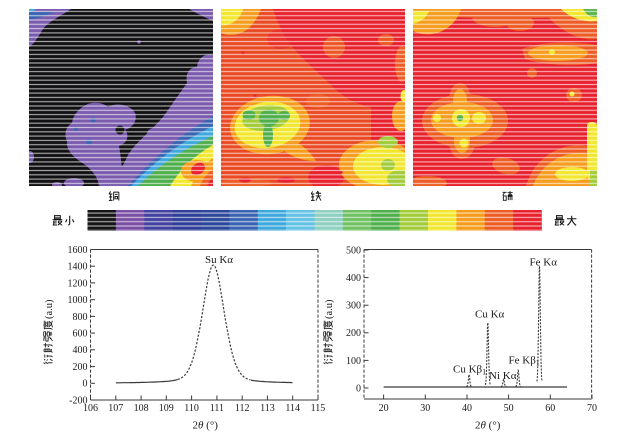 This screenshot has width=617, height=439. Describe the element at coordinates (80, 317) in the screenshot. I see `svg-text: 800` at that location.